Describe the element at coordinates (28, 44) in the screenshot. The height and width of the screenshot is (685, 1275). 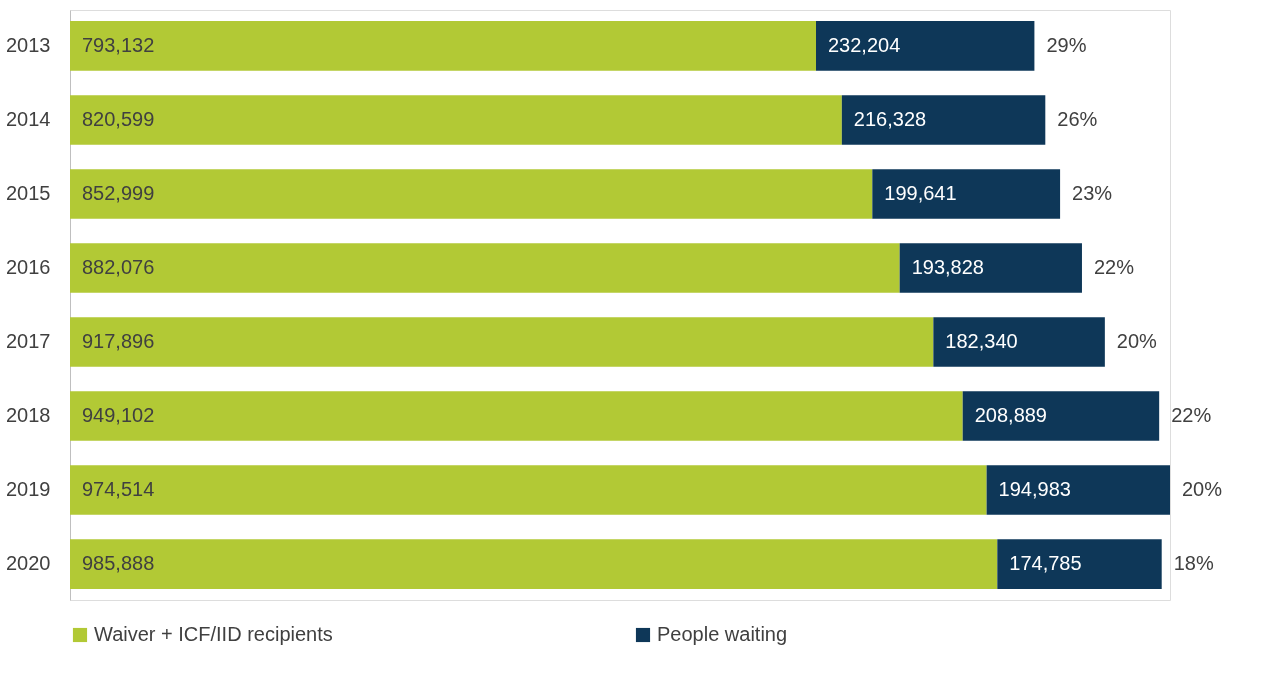
I see `y-tick-label: 2013` at that location.